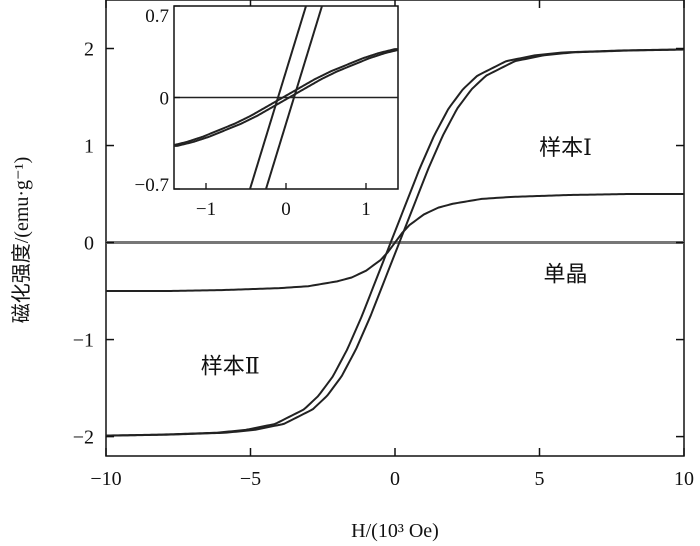 The width and height of the screenshot is (700, 546). What do you see at coordinates (684, 479) in the screenshot?
I see `x-tick-label: 10` at bounding box center [684, 479].